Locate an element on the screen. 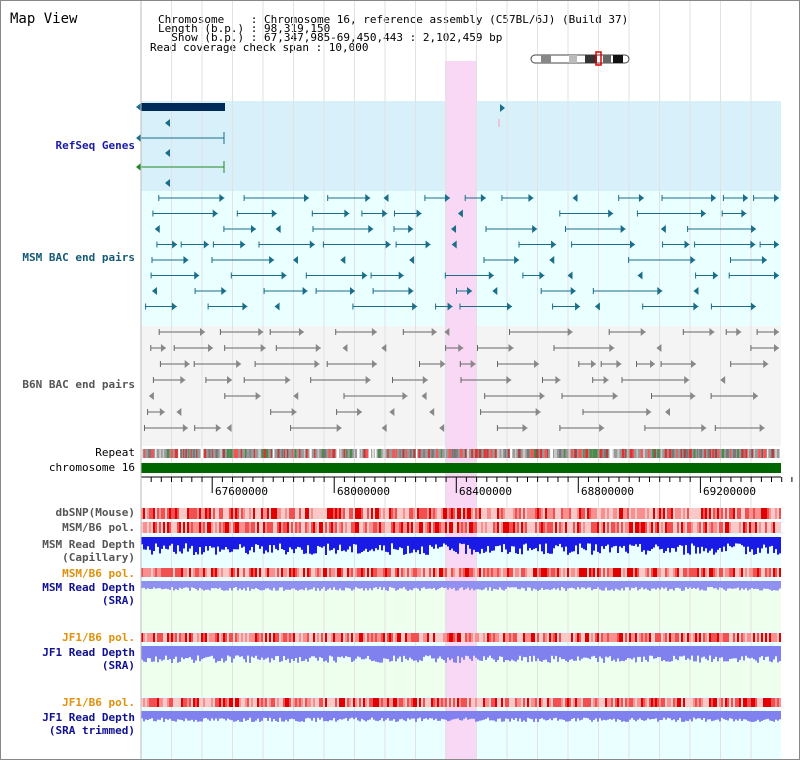  label-dbsnp: dbSNP(Mouse) is located at coordinates (95, 512).